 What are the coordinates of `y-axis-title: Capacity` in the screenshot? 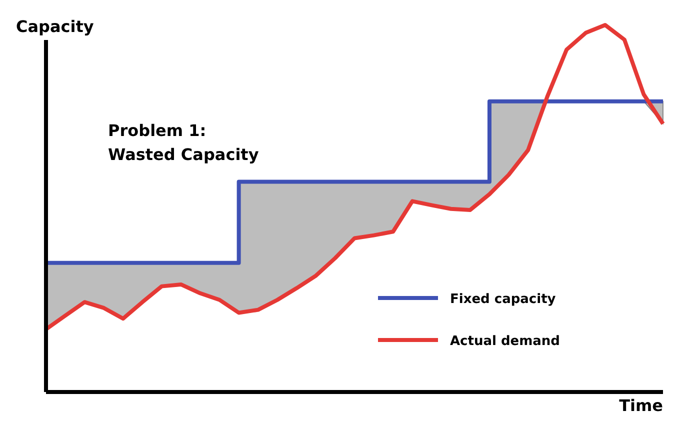 It's located at (55, 26).